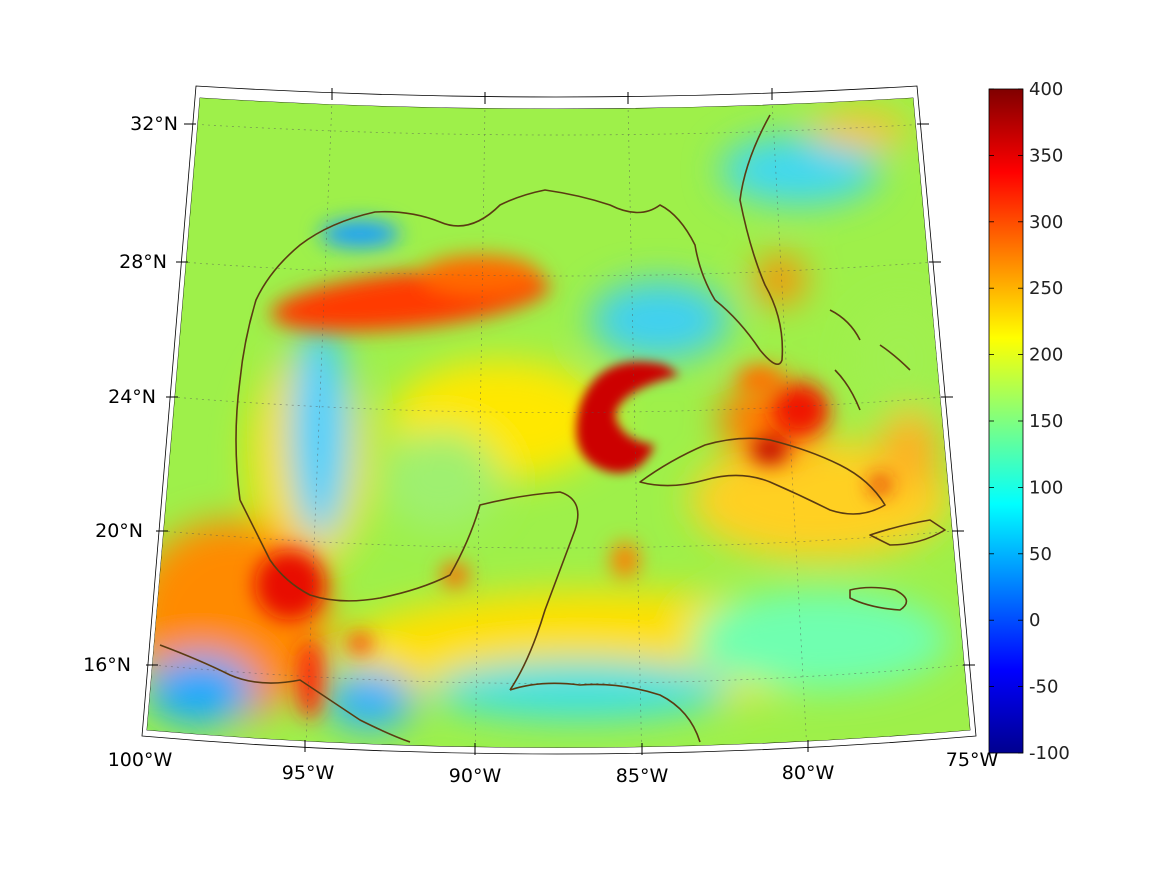  Describe the element at coordinates (143, 262) in the screenshot. I see `lat-label-28n: 28°N` at that location.